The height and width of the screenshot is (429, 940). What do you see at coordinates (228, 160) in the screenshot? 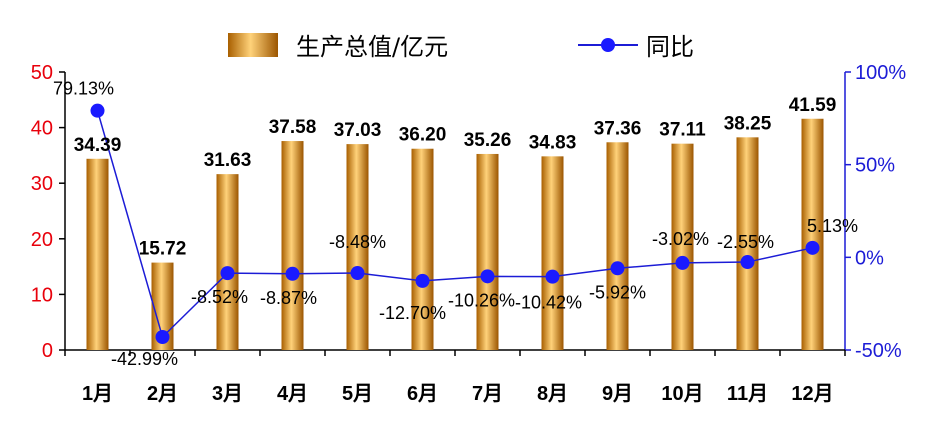
I see `bar-value-label: 31.63` at bounding box center [228, 160].